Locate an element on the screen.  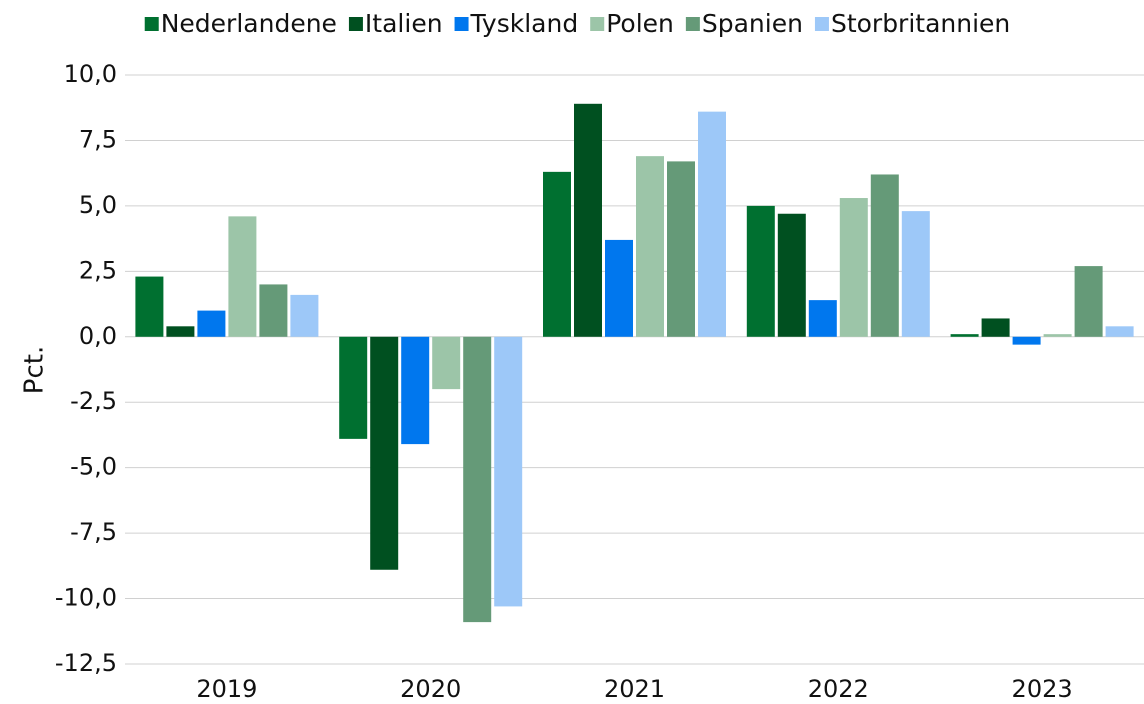
legend-label: Spanien is located at coordinates (752, 23).